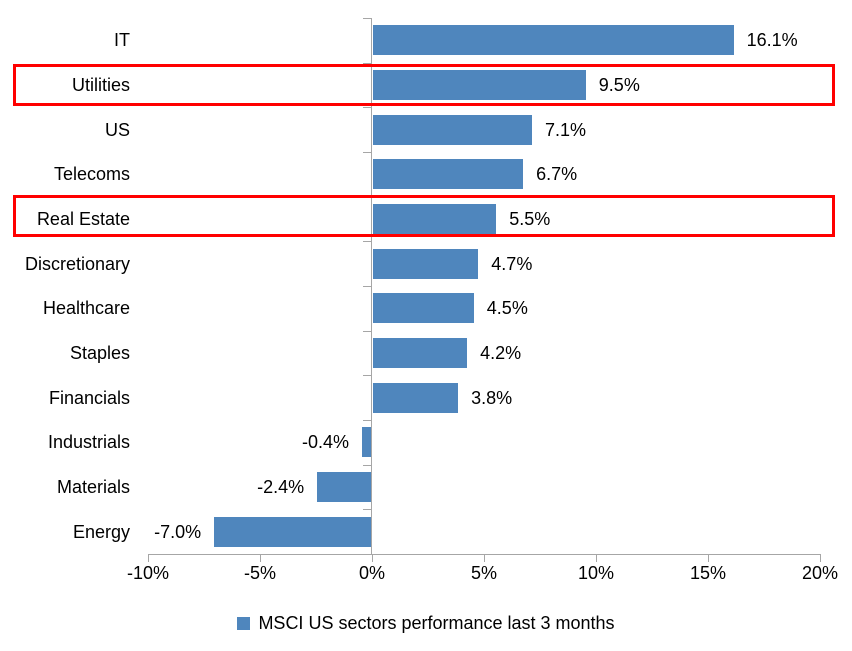 The width and height of the screenshot is (852, 651). I want to click on category-label: Telecoms, so click(91, 174).